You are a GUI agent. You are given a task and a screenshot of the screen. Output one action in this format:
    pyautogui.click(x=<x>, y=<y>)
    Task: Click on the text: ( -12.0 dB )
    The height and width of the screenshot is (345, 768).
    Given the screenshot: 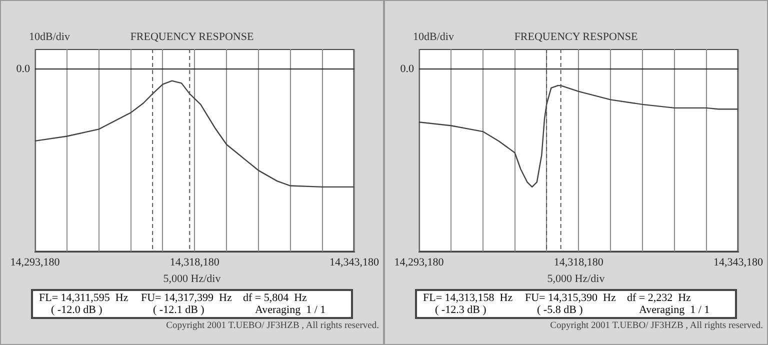 What is the action you would take?
    pyautogui.click(x=77, y=310)
    